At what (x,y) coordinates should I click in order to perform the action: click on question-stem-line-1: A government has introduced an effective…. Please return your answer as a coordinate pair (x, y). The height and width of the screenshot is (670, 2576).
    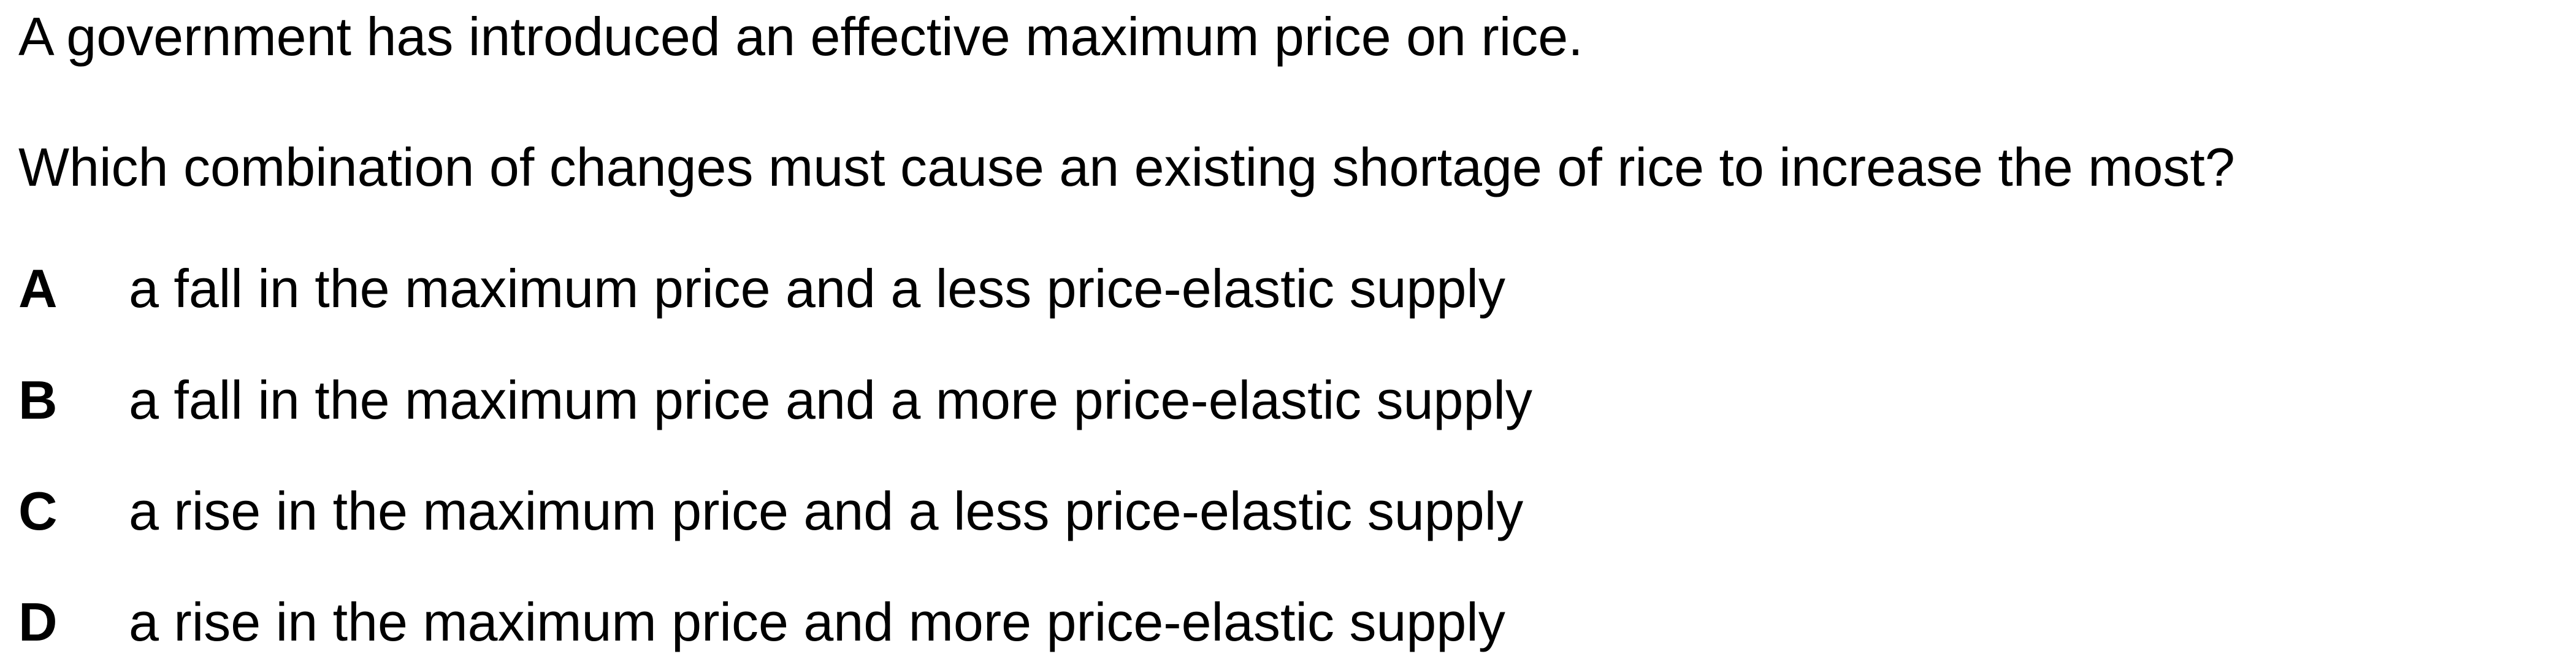
    Looking at the image, I should click on (800, 36).